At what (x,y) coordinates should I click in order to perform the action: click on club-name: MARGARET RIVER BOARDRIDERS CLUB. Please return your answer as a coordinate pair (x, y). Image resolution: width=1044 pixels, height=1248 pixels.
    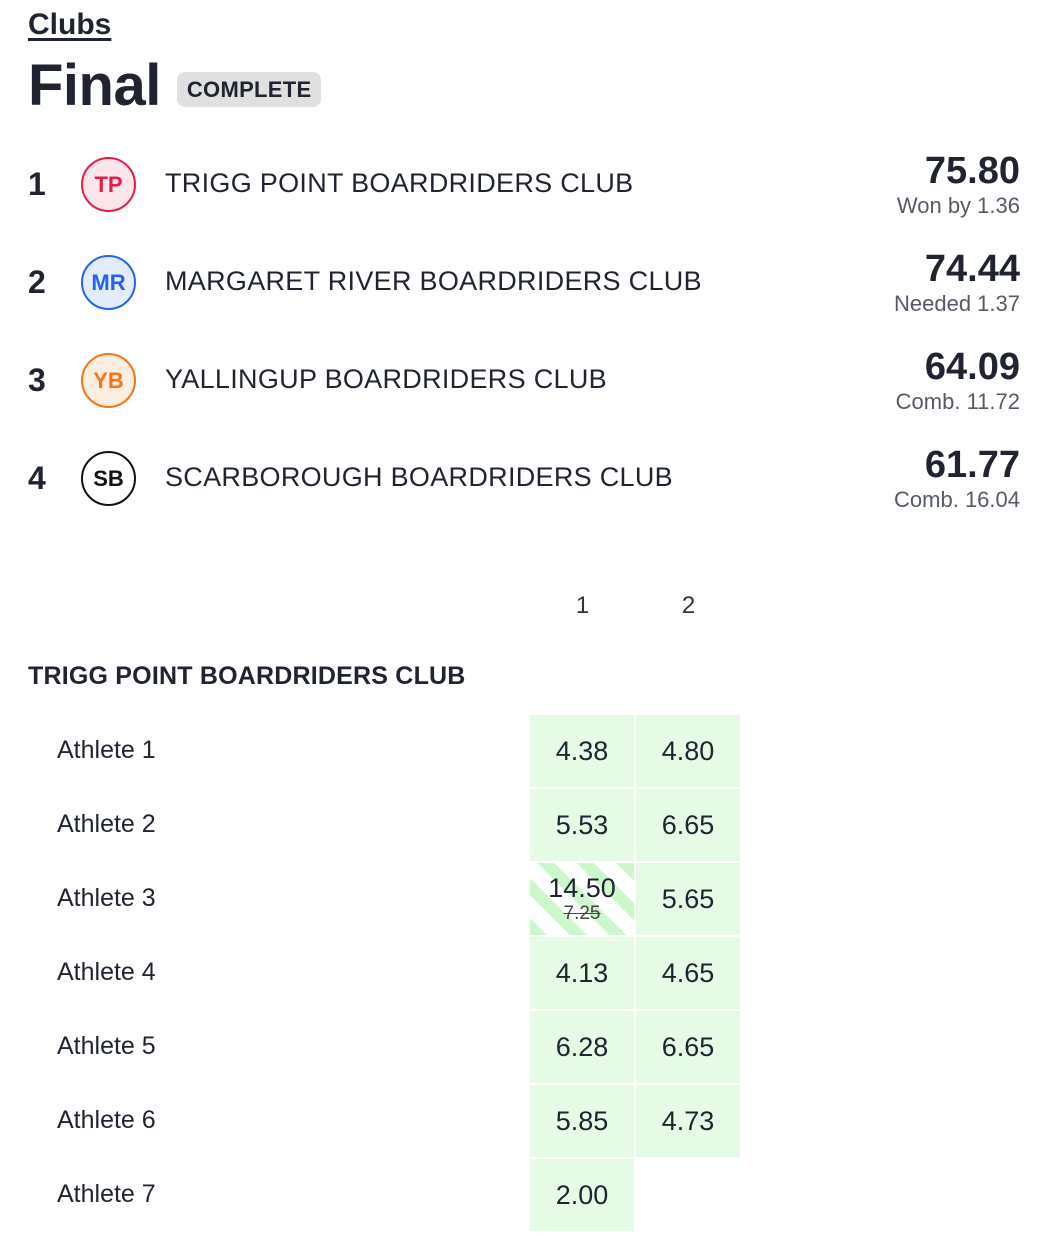
    Looking at the image, I should click on (433, 281).